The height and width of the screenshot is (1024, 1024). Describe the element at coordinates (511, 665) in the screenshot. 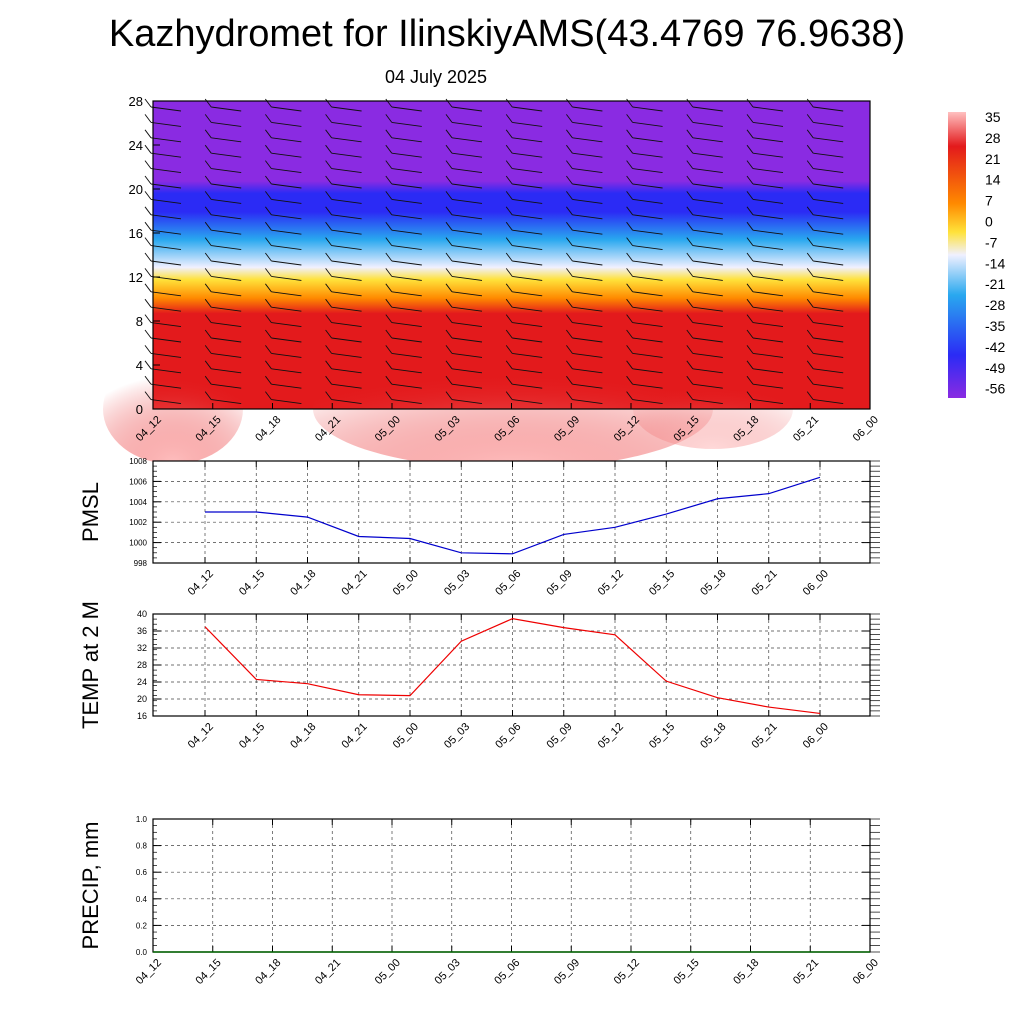

I see `temp-2m-frame` at that location.